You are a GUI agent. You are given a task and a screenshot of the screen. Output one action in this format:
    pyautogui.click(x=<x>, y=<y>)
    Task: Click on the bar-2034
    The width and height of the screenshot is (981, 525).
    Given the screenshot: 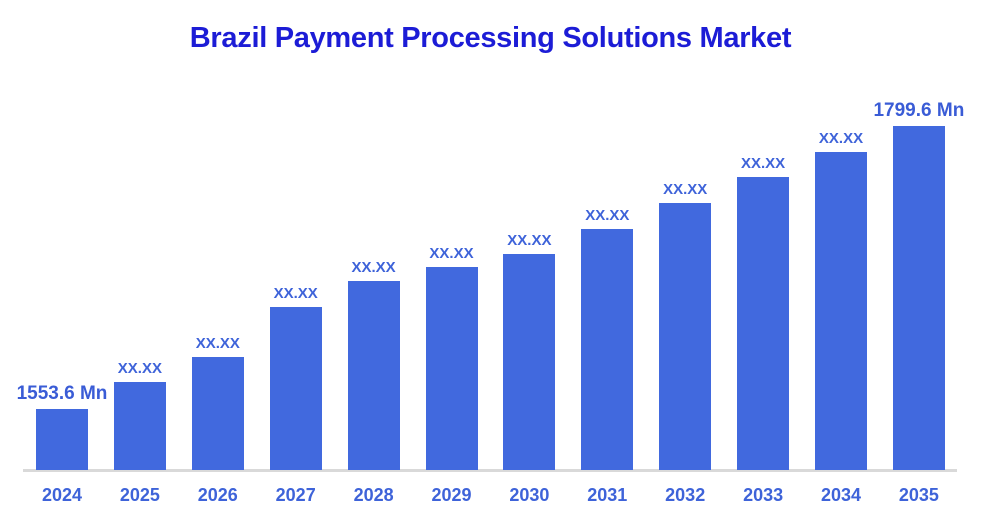 What is the action you would take?
    pyautogui.click(x=841, y=311)
    